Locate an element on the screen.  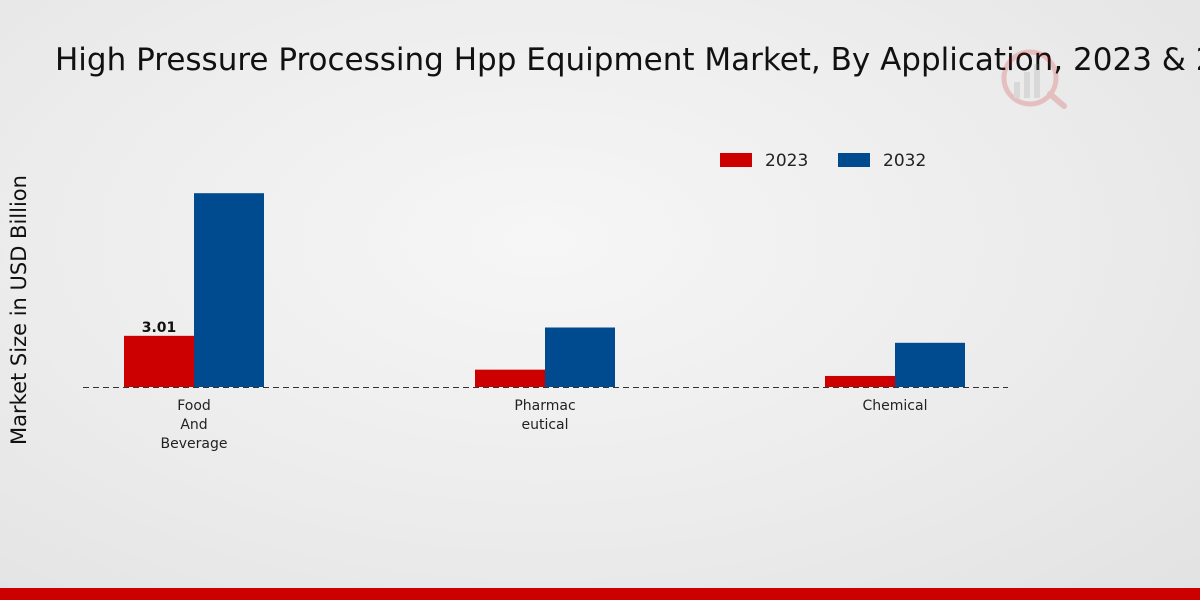
x-tick-line: Food is located at coordinates (194, 406).